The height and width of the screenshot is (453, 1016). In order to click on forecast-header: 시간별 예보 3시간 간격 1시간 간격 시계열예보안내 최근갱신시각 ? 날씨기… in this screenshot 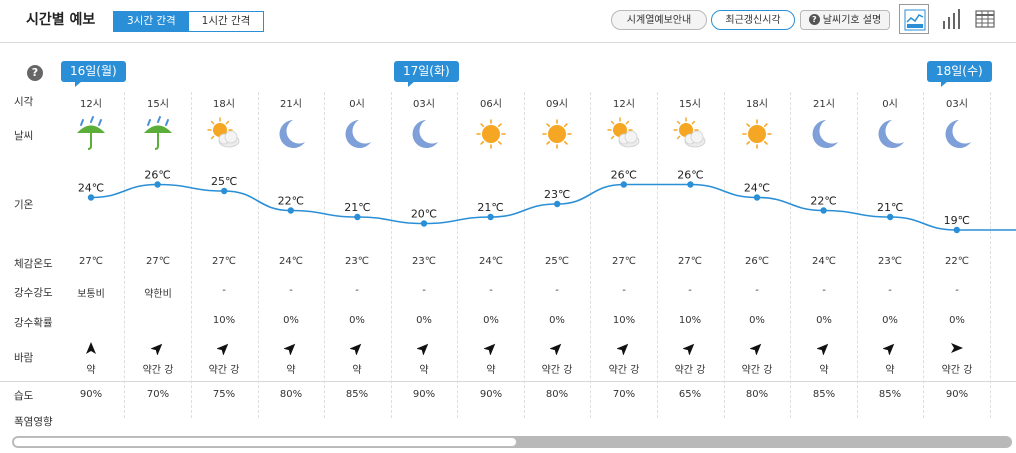, I will do `click(508, 21)`.